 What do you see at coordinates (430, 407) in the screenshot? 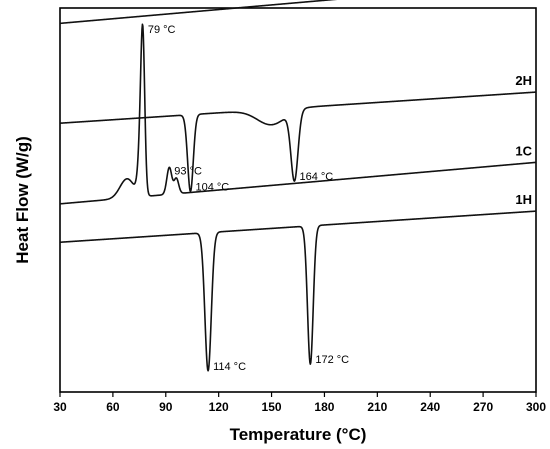
I see `x-tick-label: 240` at bounding box center [430, 407].